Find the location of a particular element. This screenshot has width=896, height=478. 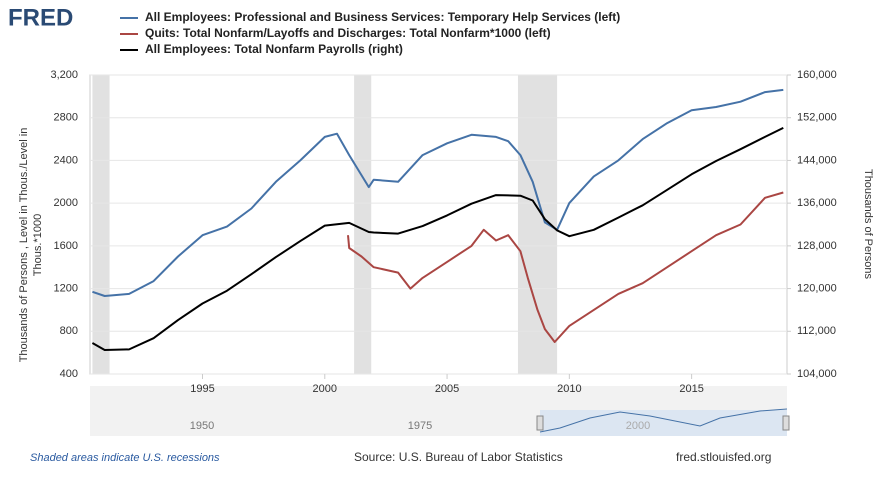

footer-source: Source: U.S. Bureau of Labor Statistics is located at coordinates (458, 457).